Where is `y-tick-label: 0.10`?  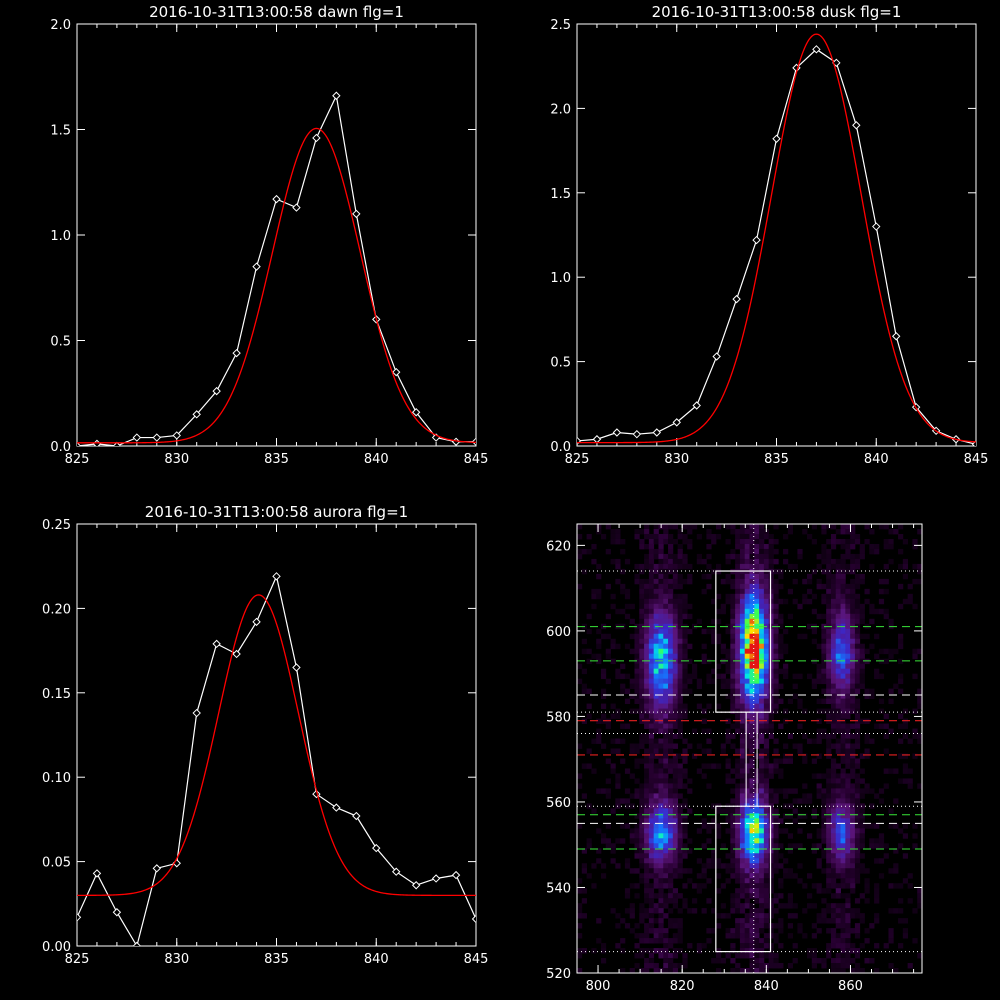 y-tick-label: 0.10 is located at coordinates (56, 778).